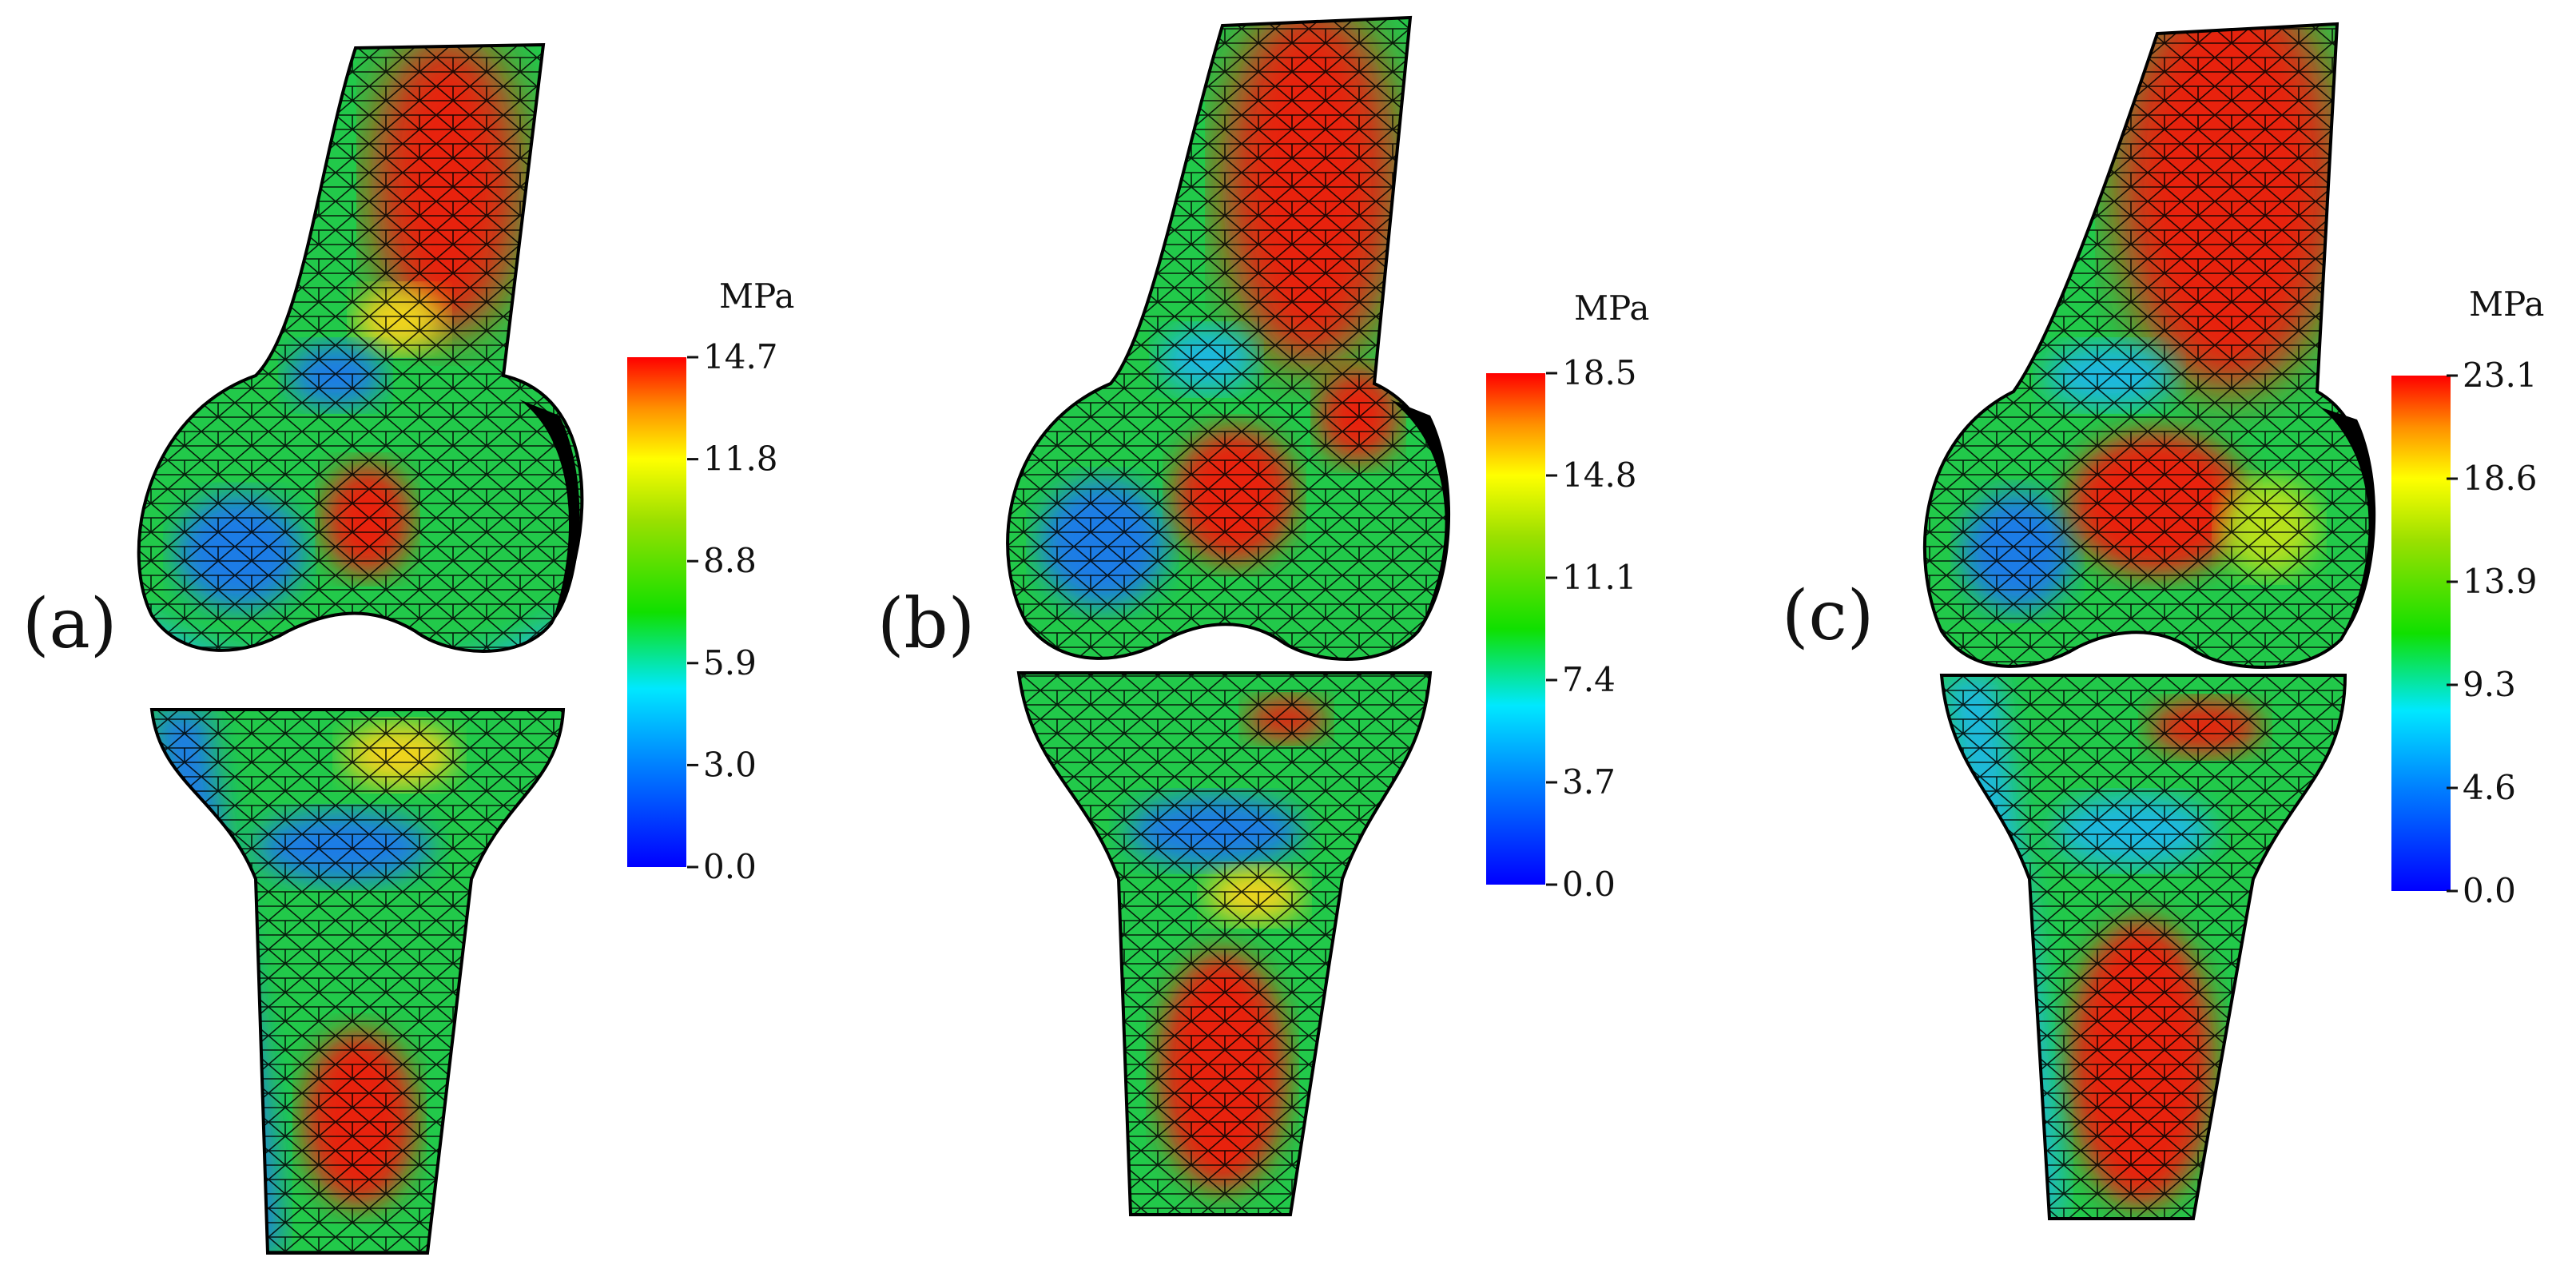 Image resolution: width=2576 pixels, height=1273 pixels. Describe the element at coordinates (2149, 345) in the screenshot. I see `femur-model-c` at that location.